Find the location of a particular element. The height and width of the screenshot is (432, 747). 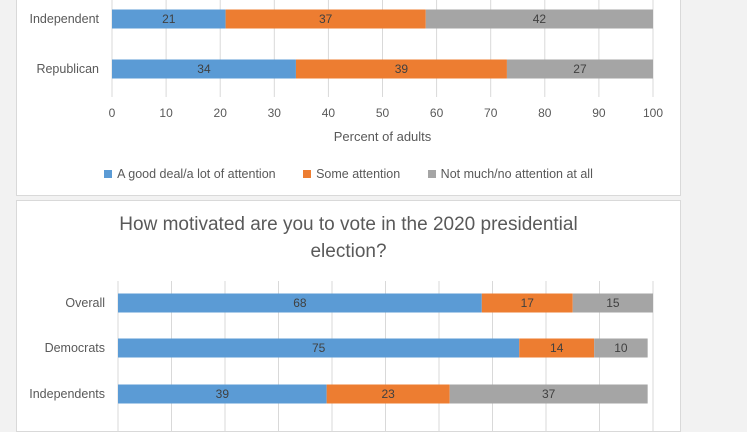

motivation-title-line-2: election? is located at coordinates (348, 251).